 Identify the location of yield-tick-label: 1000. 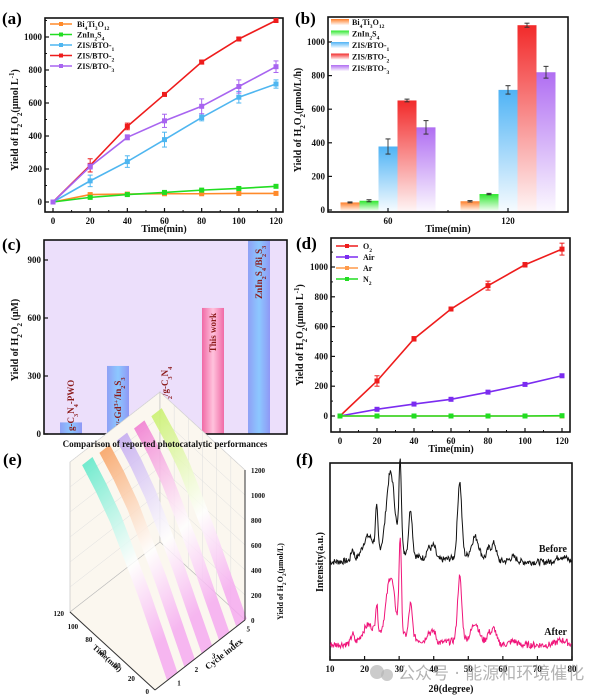
(258, 496).